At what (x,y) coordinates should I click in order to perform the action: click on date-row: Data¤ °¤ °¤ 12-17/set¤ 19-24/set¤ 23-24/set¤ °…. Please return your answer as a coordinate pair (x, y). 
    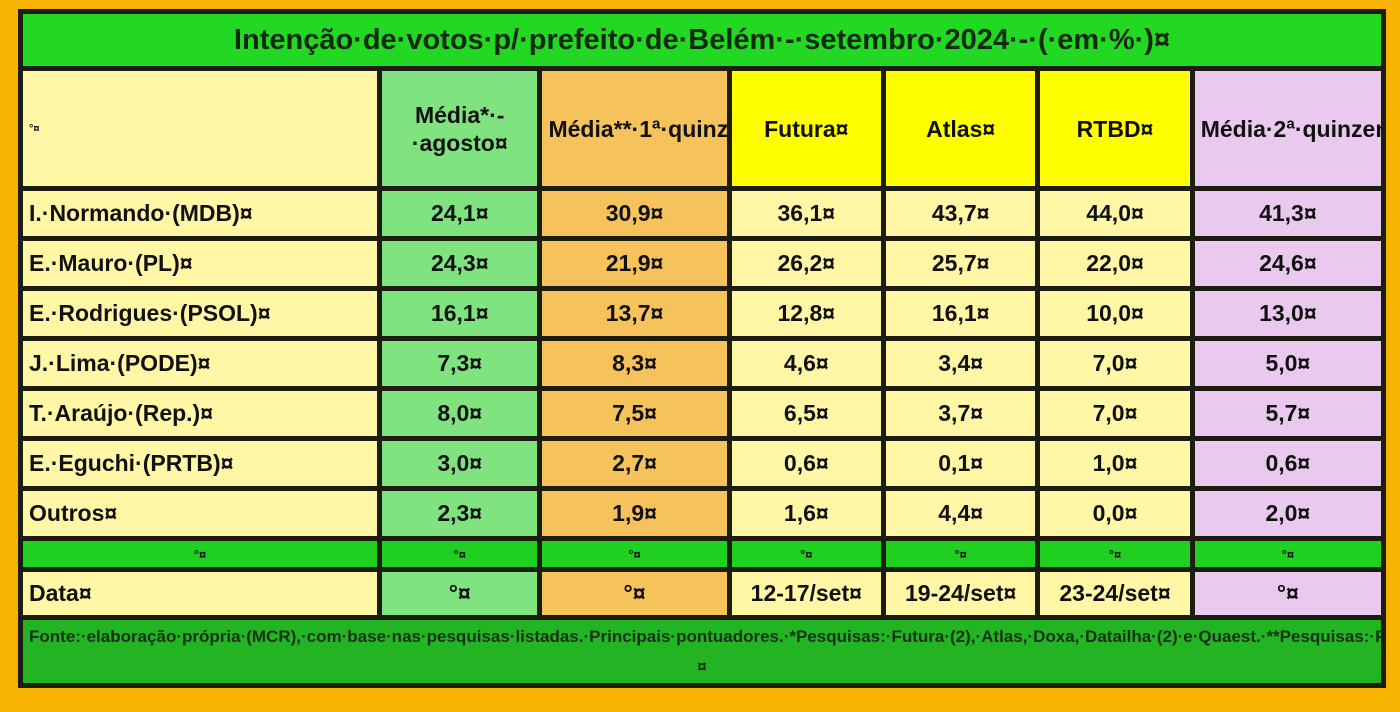
    Looking at the image, I should click on (702, 593).